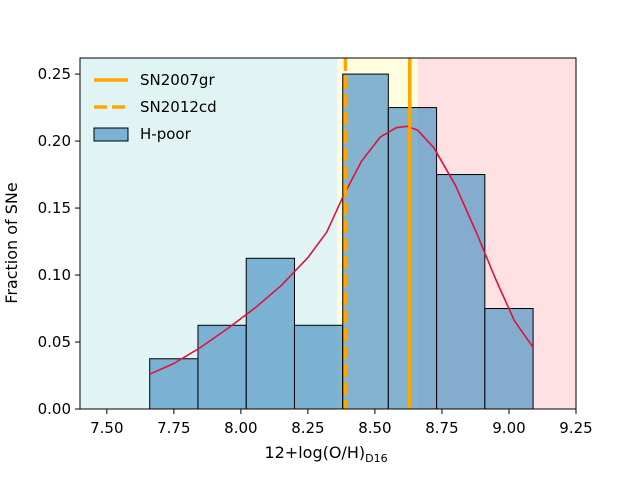  What do you see at coordinates (173, 428) in the screenshot?
I see `x-tick-label: 7.75` at bounding box center [173, 428].